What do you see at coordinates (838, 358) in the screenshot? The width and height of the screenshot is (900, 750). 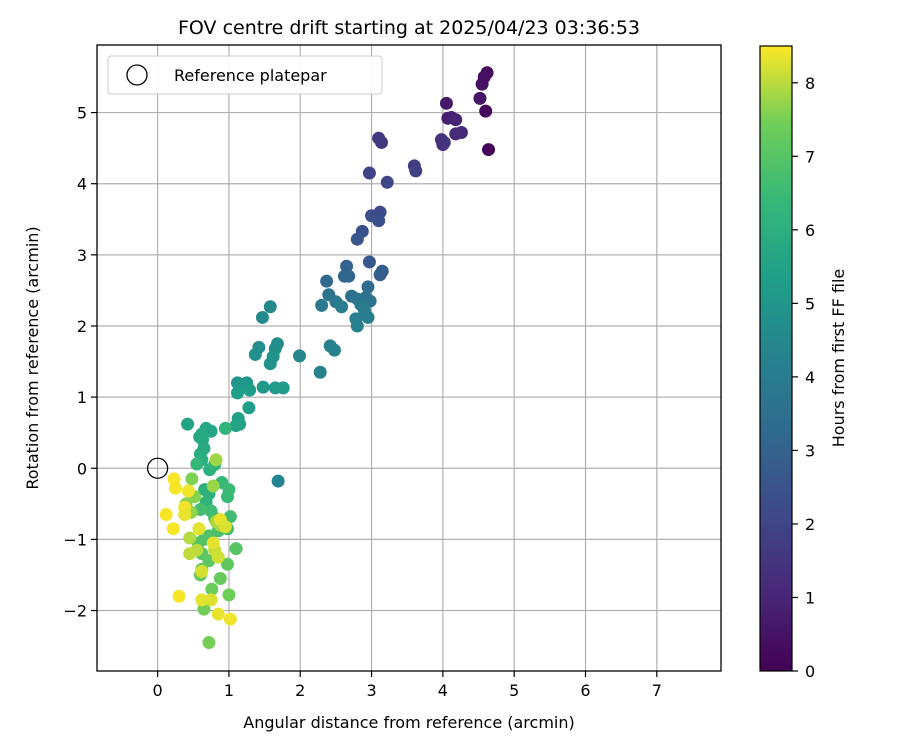 I see `colorbar-label: Hours from first FF file` at bounding box center [838, 358].